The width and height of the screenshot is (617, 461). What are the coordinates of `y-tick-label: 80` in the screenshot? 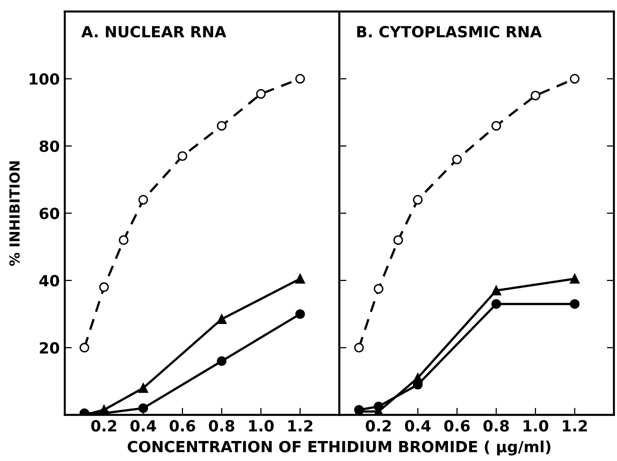 It's located at (50, 146).